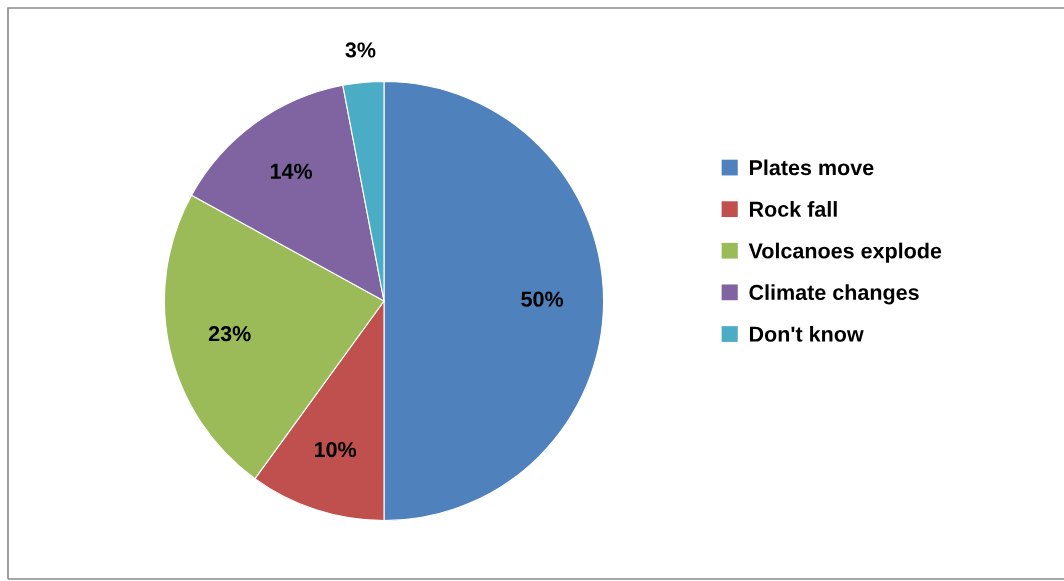 This screenshot has width=1064, height=581. I want to click on data-label: 50%, so click(542, 299).